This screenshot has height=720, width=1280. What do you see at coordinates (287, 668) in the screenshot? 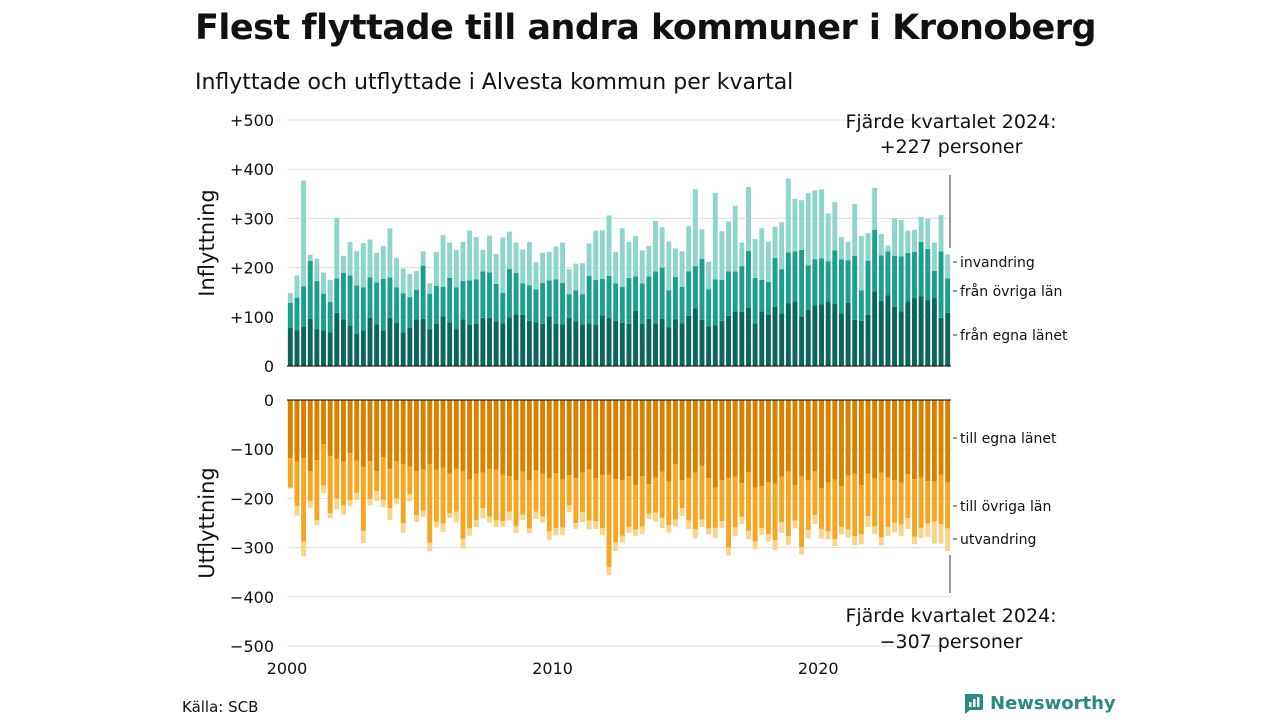
I see `x-tick-label: 2000` at bounding box center [287, 668].